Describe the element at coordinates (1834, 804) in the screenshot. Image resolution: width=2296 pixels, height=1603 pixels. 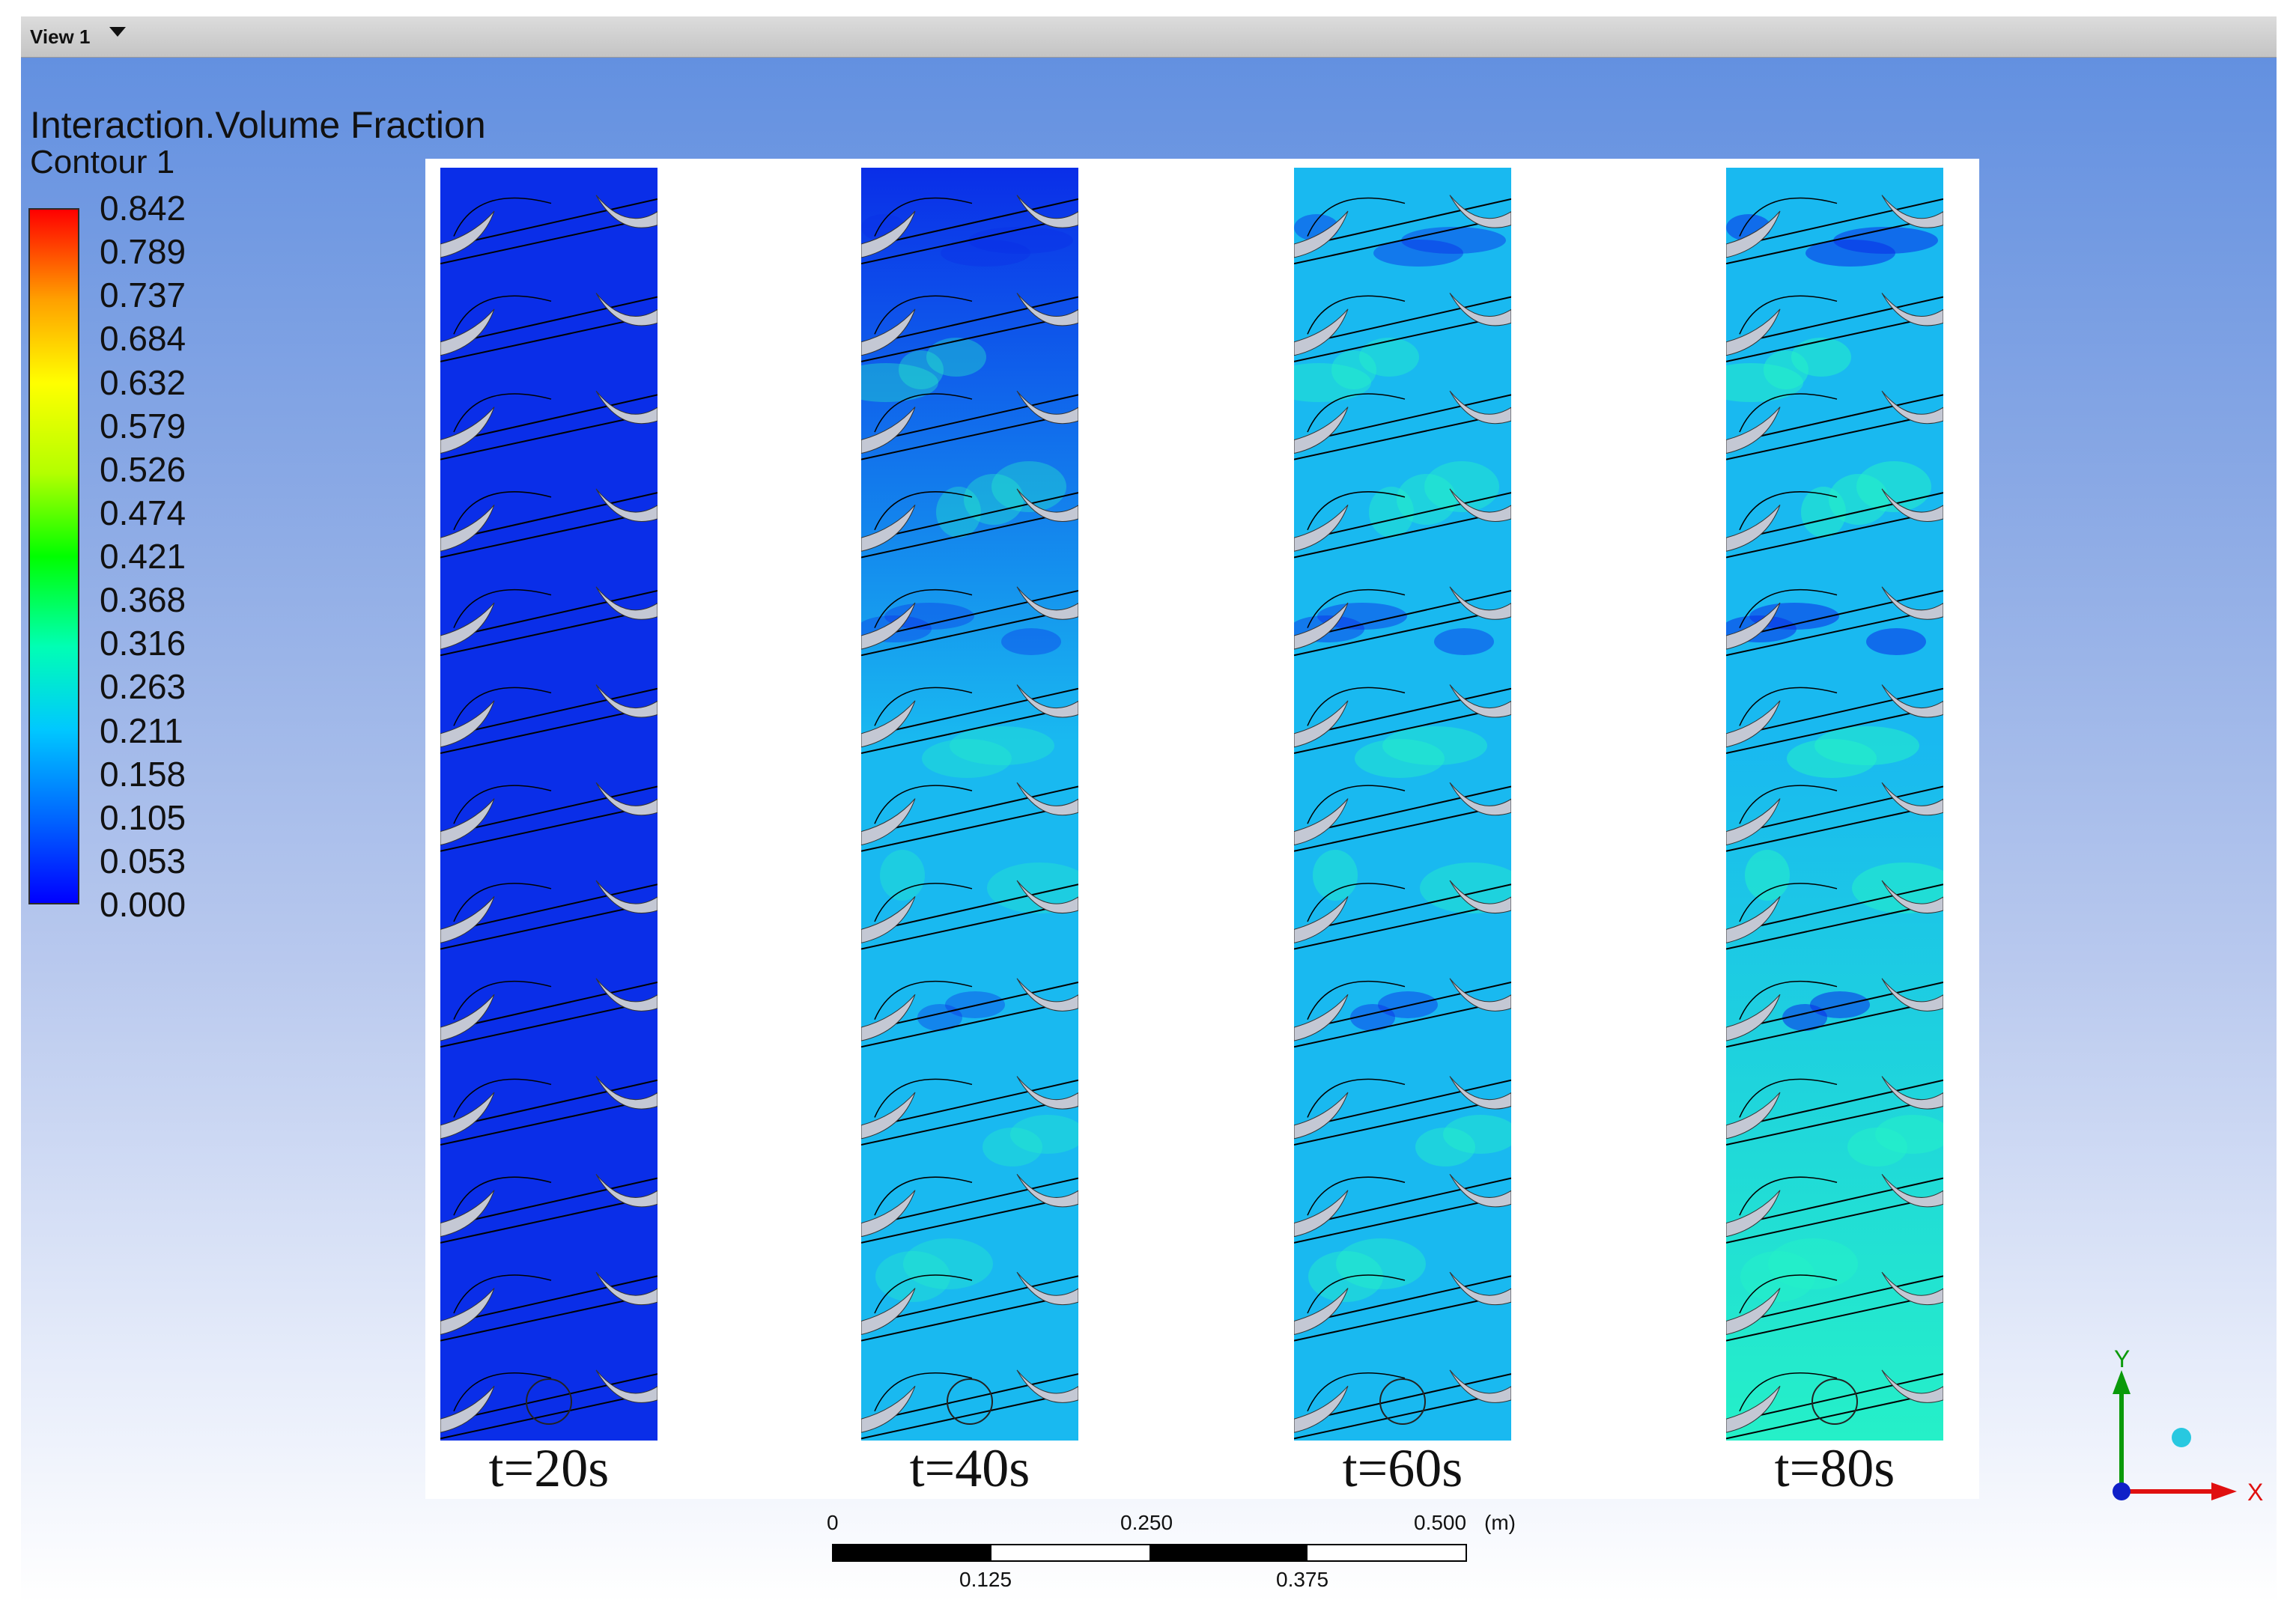
I see `contour-panel-t80` at that location.